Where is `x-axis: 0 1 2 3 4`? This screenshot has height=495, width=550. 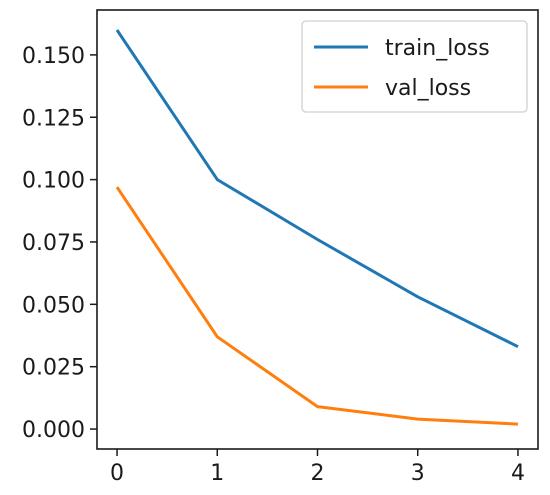
x-axis: 0 1 2 3 4 is located at coordinates (317, 467).